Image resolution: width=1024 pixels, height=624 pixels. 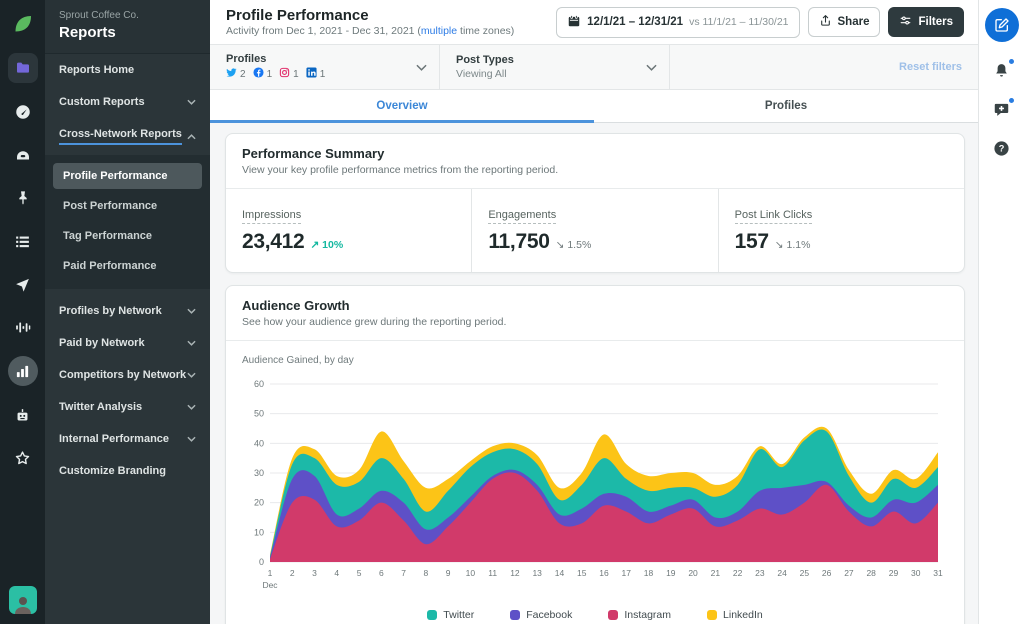 I want to click on svg-text: 13, so click(x=537, y=573).